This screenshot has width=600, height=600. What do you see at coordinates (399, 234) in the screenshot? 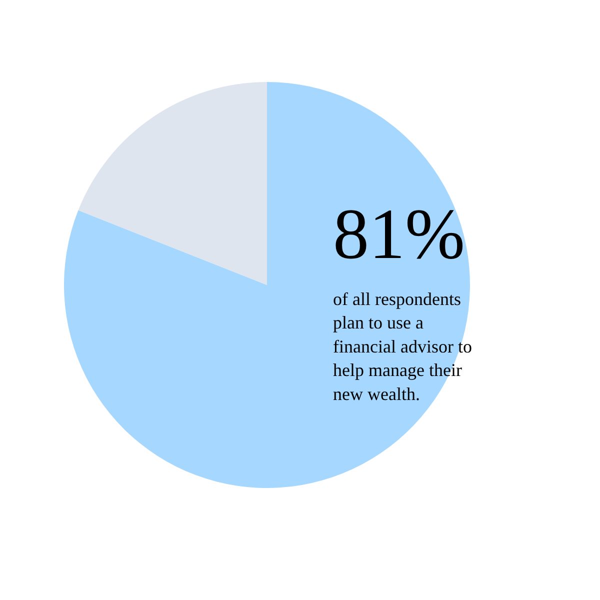
I see `data-label: 81%` at bounding box center [399, 234].